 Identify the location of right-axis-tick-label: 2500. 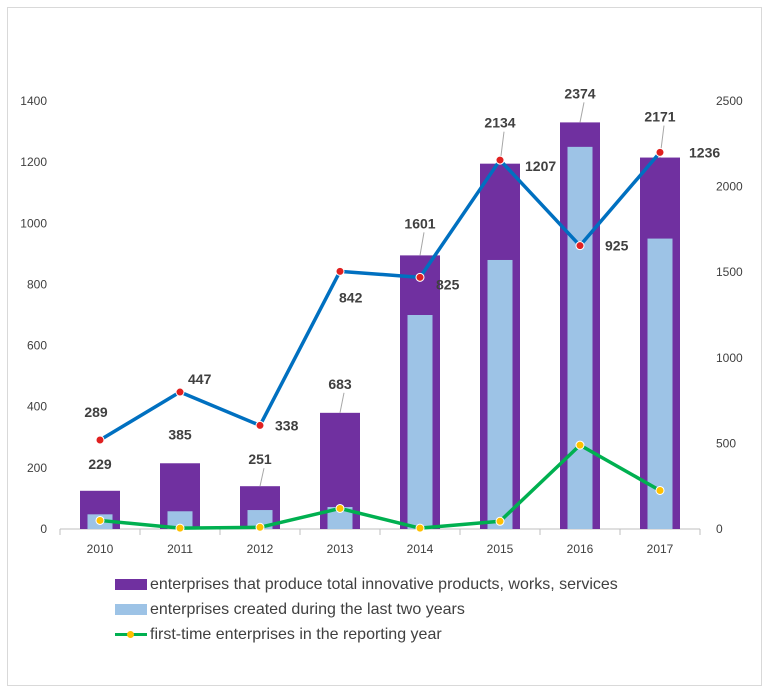
(729, 101).